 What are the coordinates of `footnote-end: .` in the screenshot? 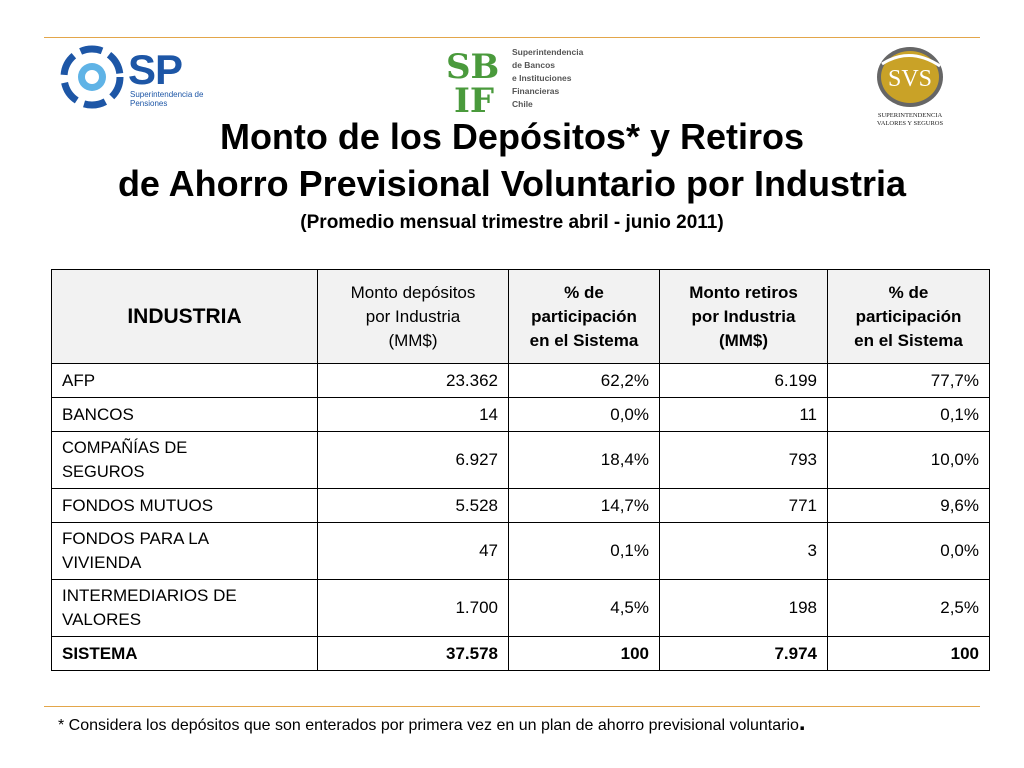 It's located at (802, 722).